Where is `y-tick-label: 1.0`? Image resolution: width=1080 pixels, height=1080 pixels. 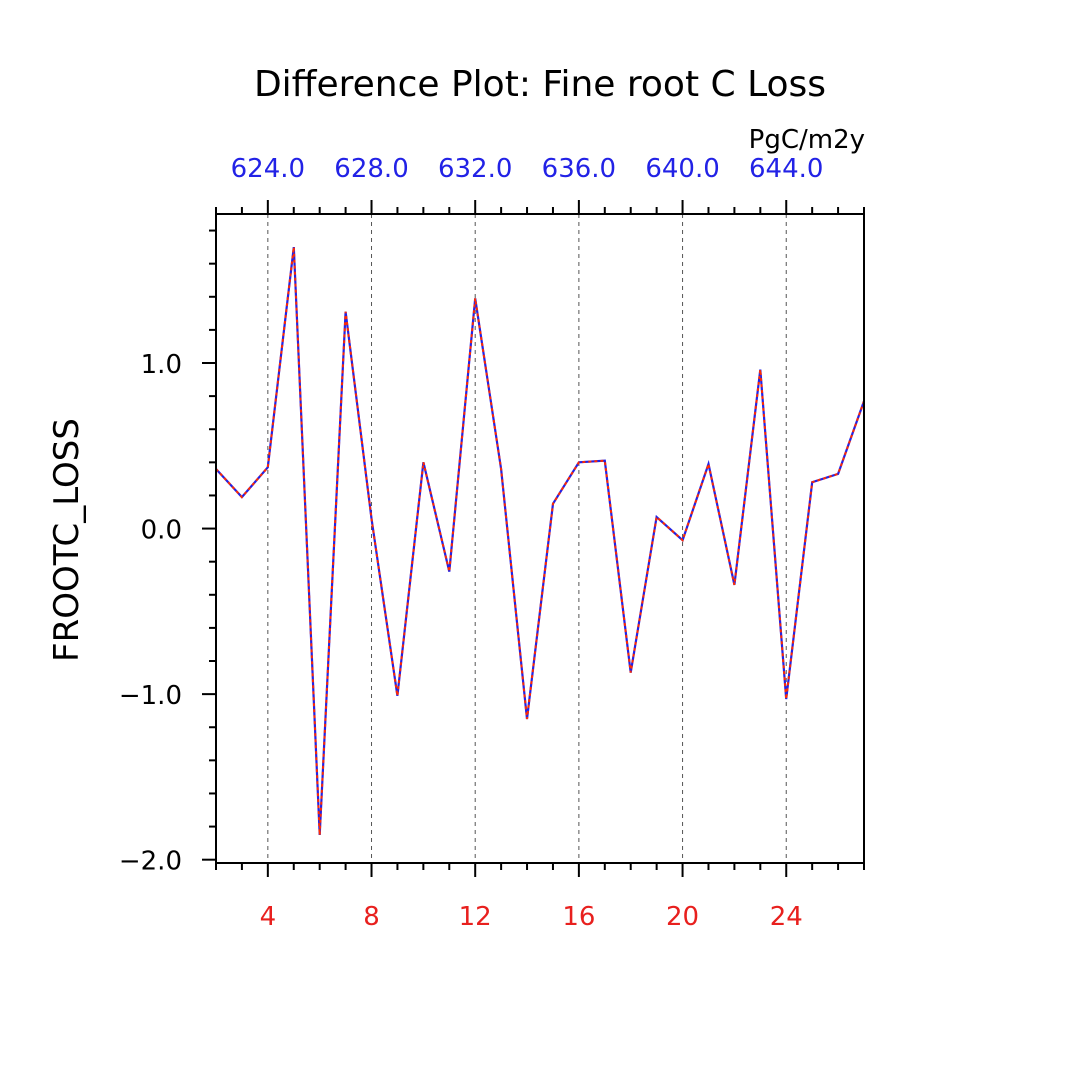
y-tick-label: 1.0 is located at coordinates (161, 365).